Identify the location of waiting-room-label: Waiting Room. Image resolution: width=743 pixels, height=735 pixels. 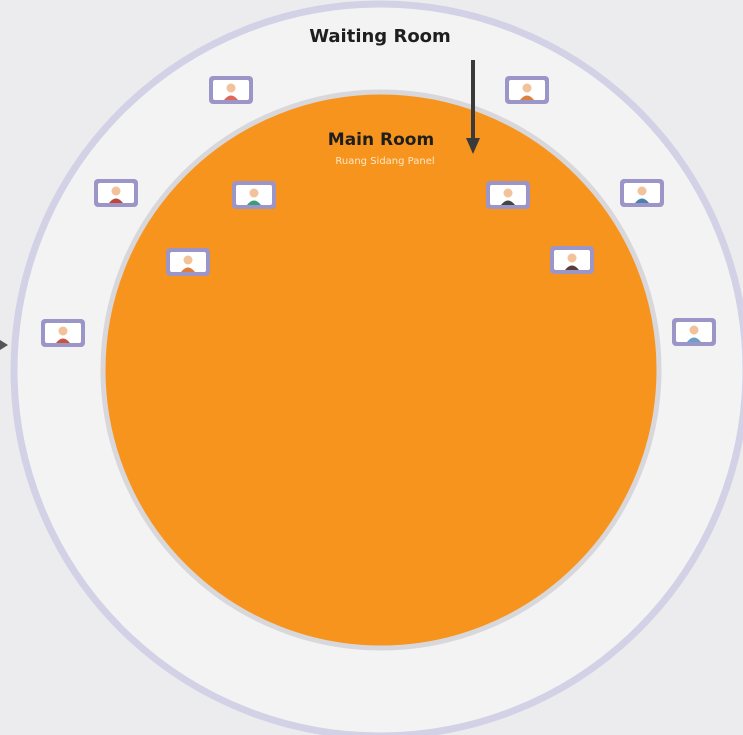
(380, 36).